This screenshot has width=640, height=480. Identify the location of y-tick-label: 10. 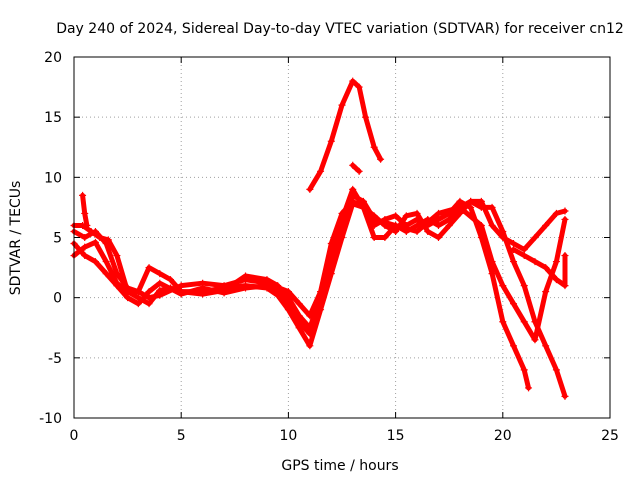
(53, 178).